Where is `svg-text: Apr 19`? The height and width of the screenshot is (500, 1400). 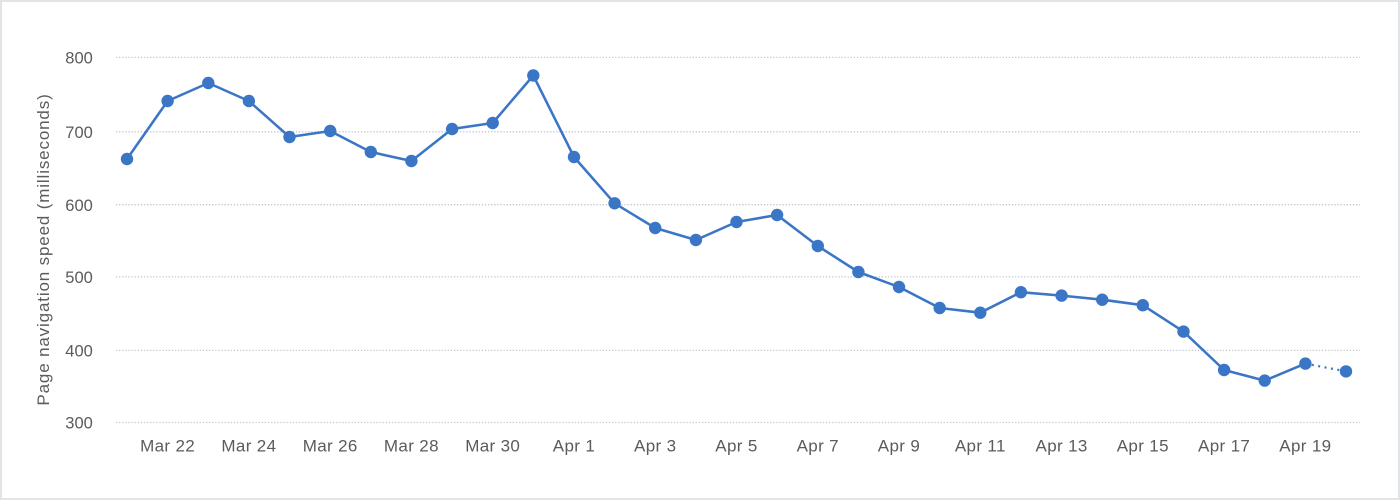
svg-text: Apr 19 is located at coordinates (1305, 446).